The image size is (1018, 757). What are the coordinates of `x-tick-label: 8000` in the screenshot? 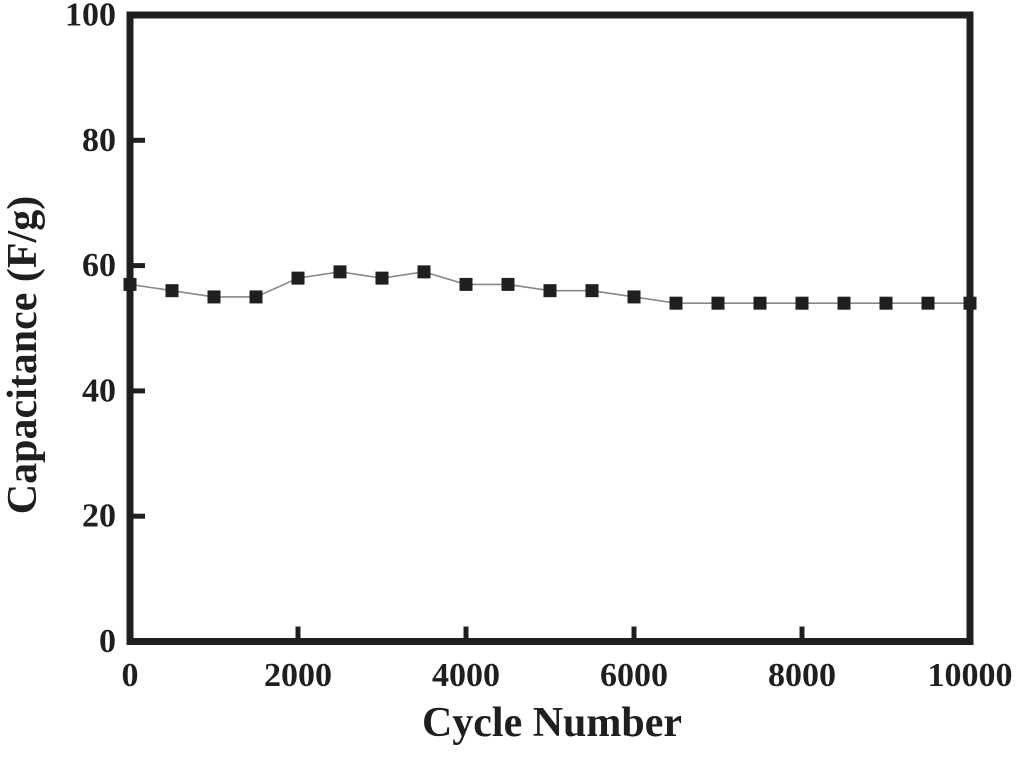 It's located at (802, 675).